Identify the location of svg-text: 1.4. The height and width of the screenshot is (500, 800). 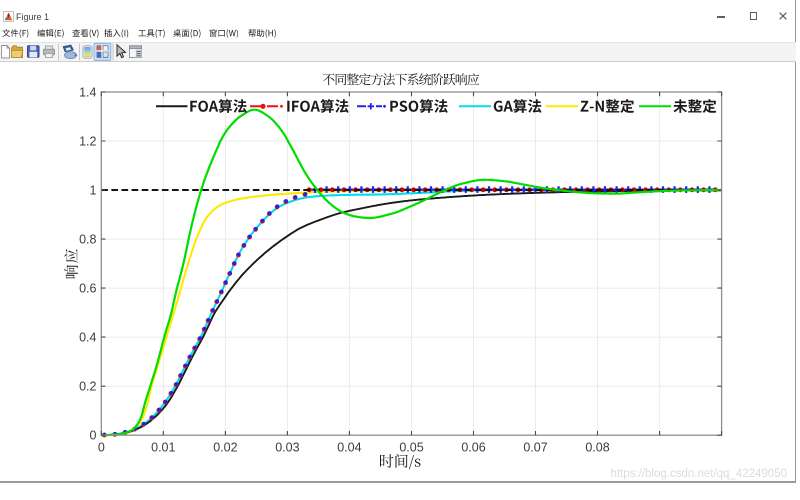
(87, 92).